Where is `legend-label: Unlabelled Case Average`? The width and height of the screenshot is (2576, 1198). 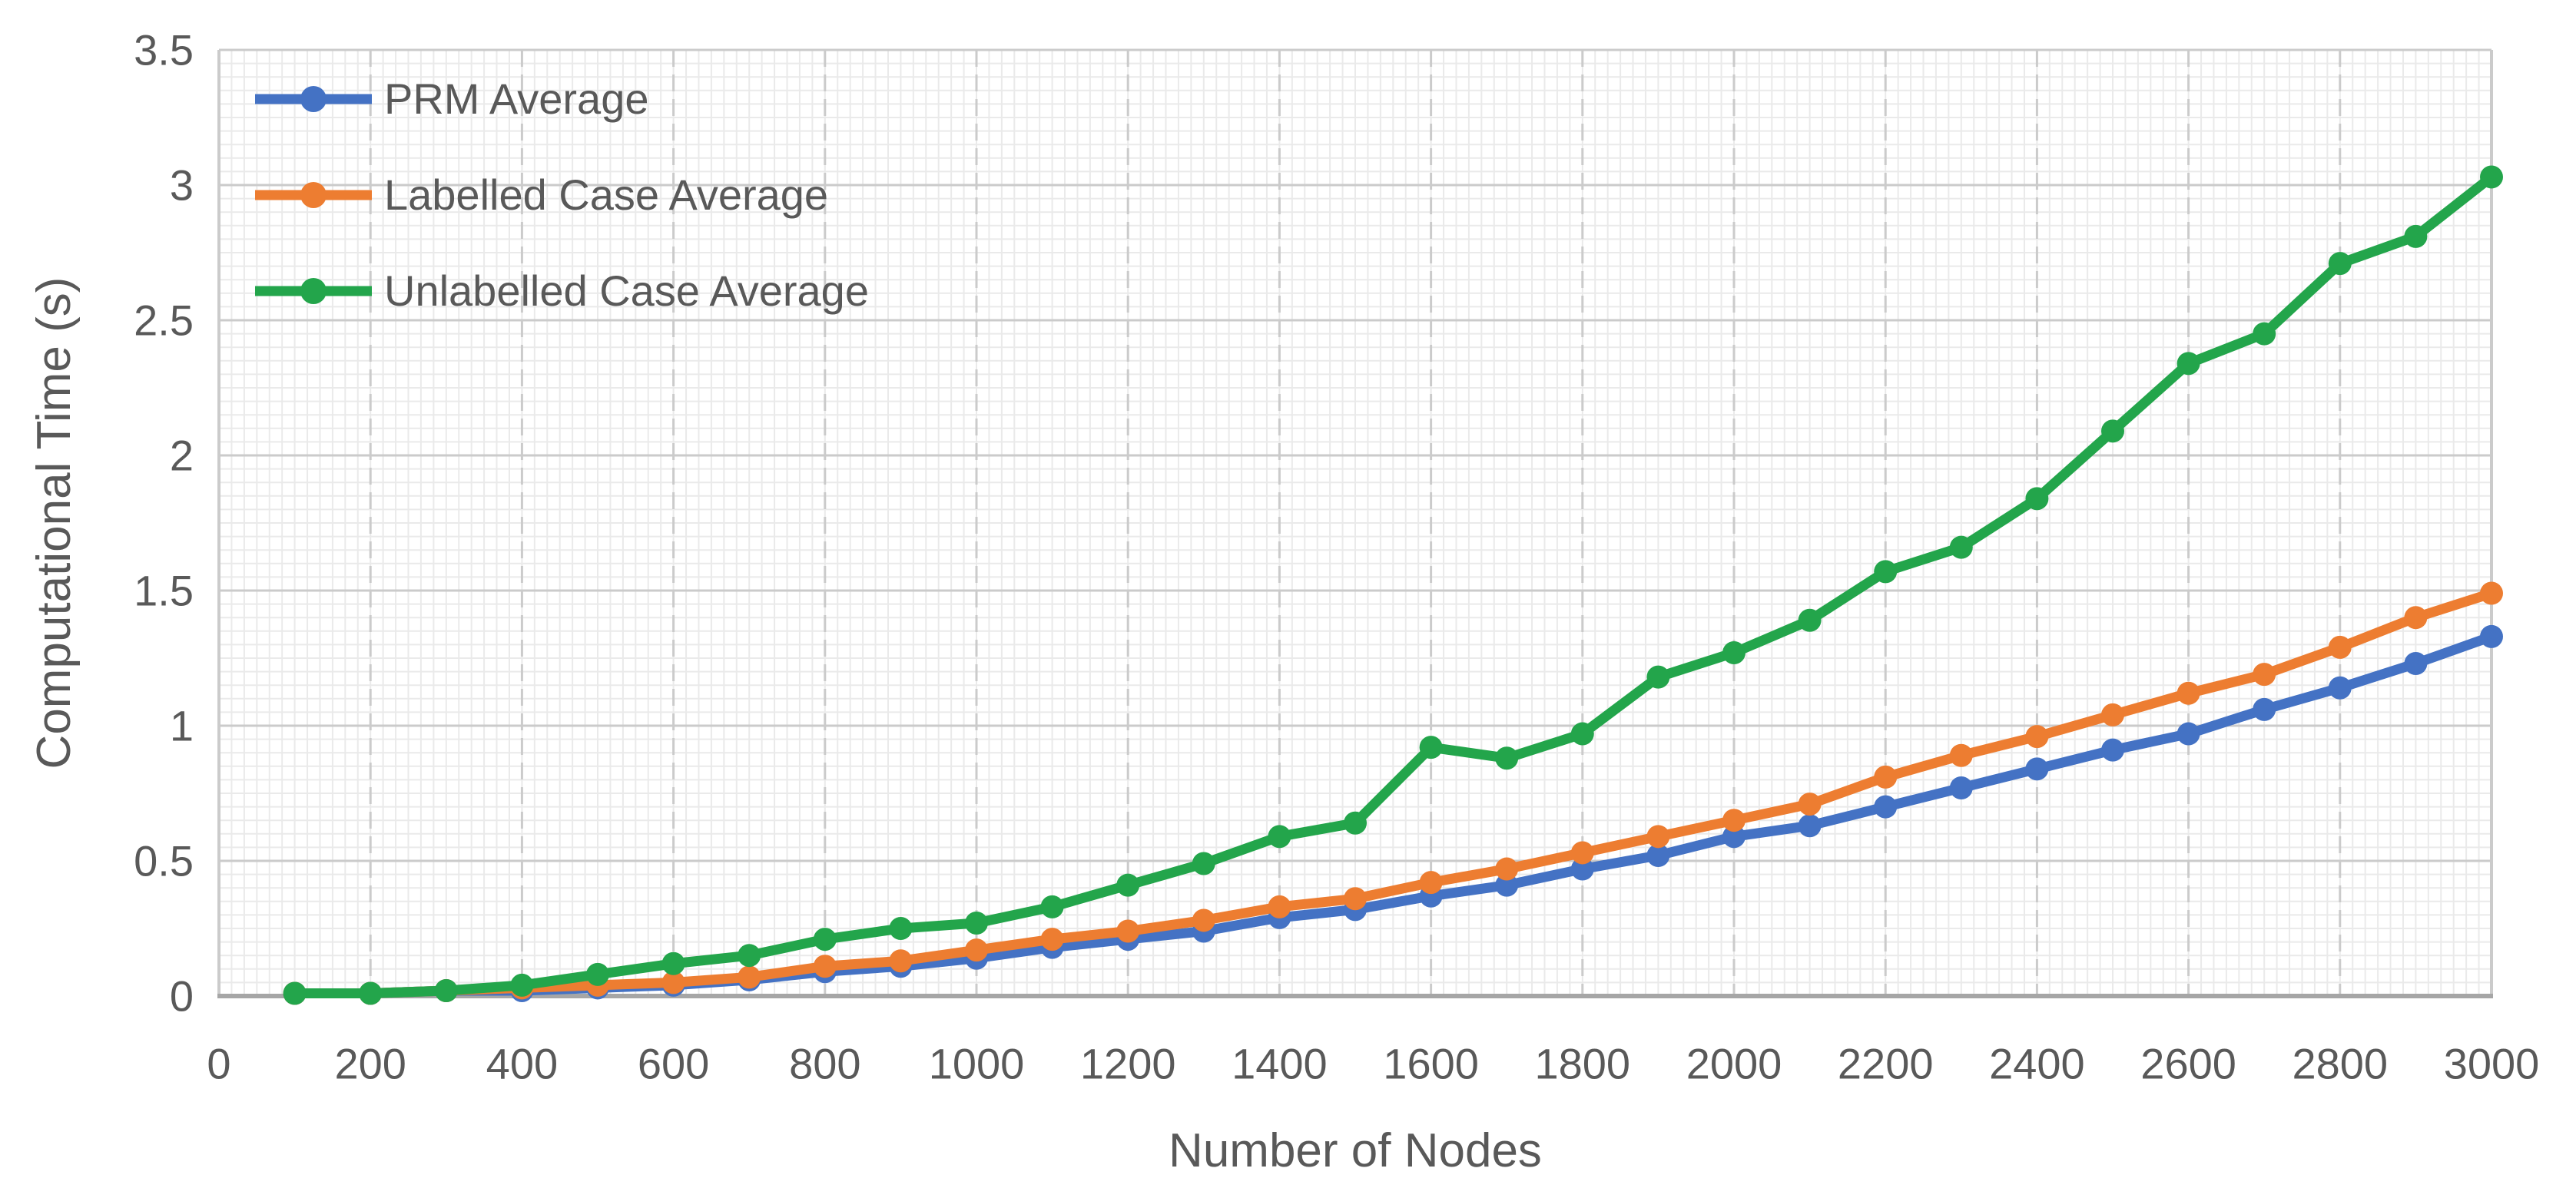
legend-label: Unlabelled Case Average is located at coordinates (626, 290).